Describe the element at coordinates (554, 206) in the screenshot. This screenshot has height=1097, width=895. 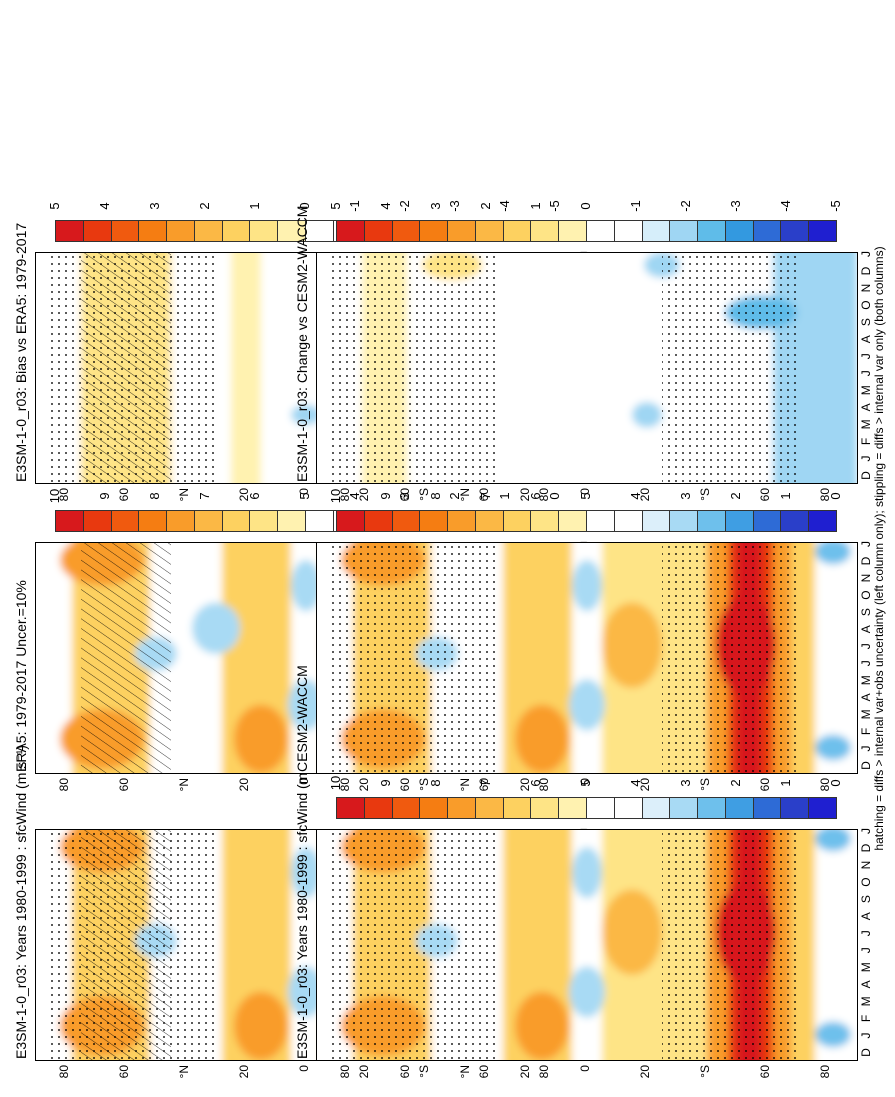
I see `colorbar-label: -5` at that location.